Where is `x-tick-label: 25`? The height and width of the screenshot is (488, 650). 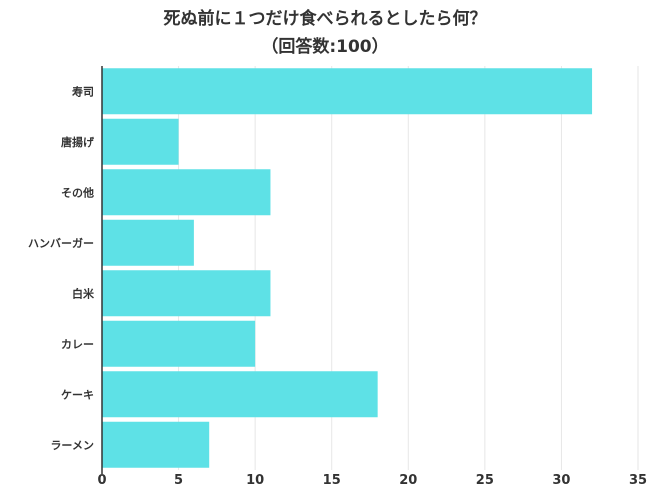
x-tick-label: 25 is located at coordinates (485, 480).